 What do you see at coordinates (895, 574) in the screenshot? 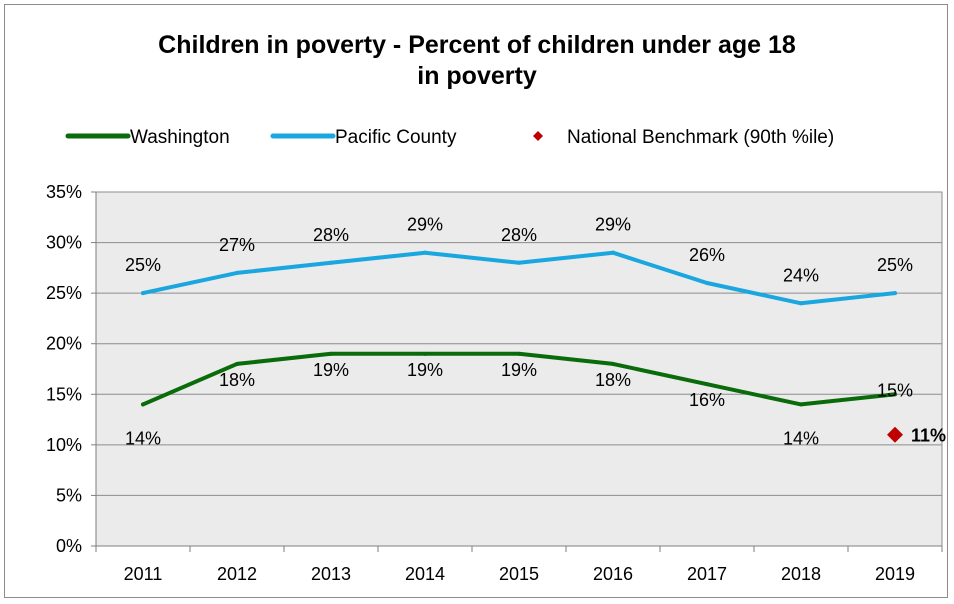
I see `x-tick-label: 2019` at bounding box center [895, 574].